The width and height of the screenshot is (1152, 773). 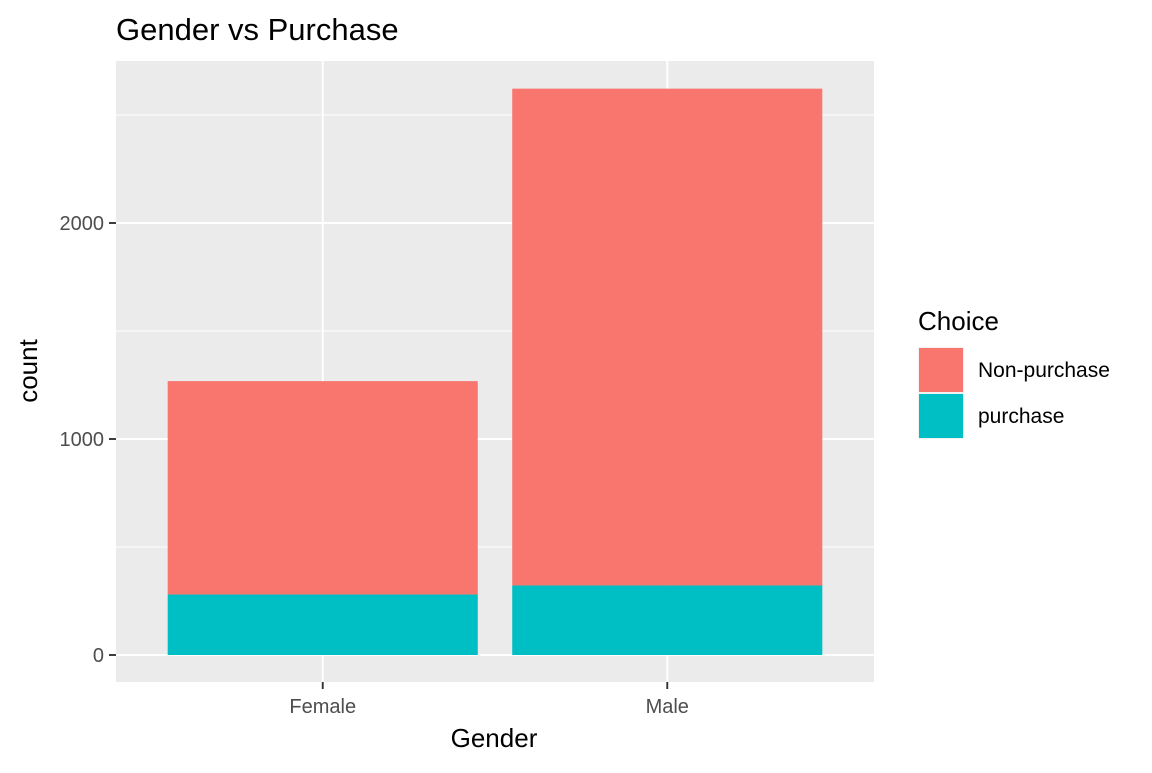 What do you see at coordinates (28, 370) in the screenshot?
I see `y-axis-title: count` at bounding box center [28, 370].